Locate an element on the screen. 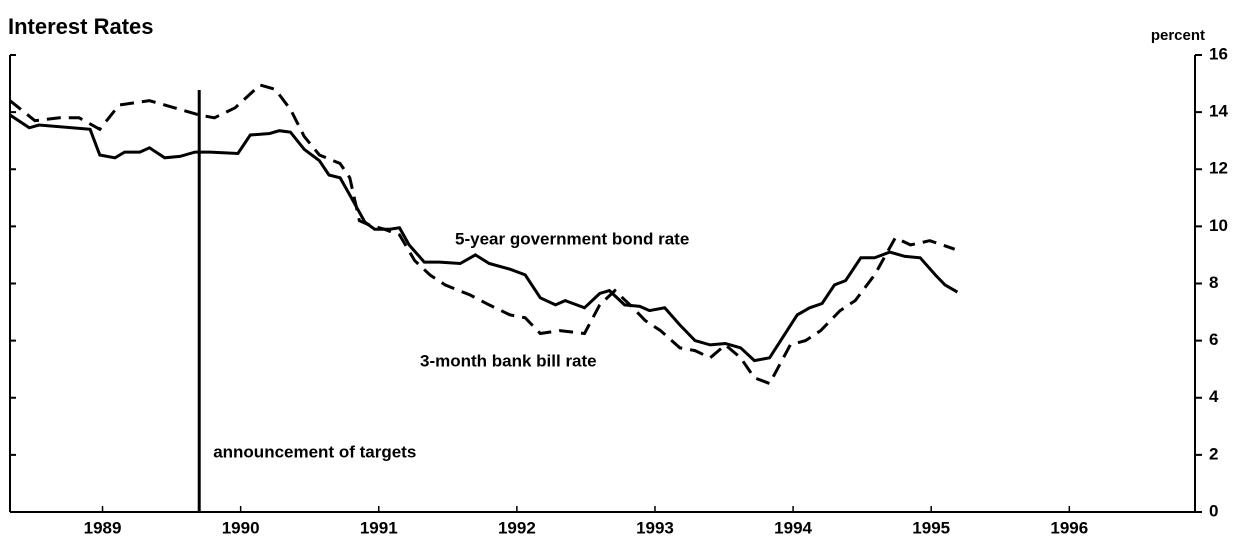 The image size is (1260, 543). series-label: 5-year government bond rate is located at coordinates (572, 238).